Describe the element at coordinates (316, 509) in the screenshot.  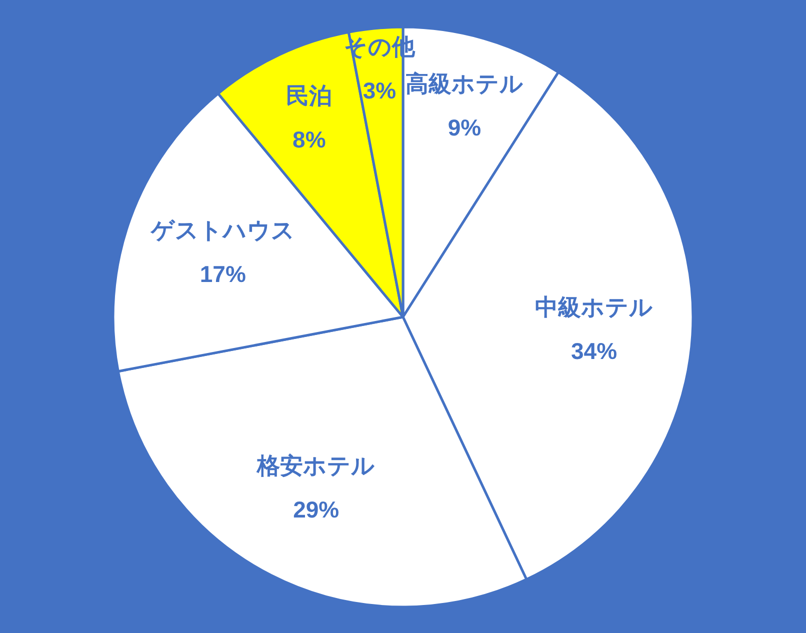
I see `data-label: 29%` at that location.